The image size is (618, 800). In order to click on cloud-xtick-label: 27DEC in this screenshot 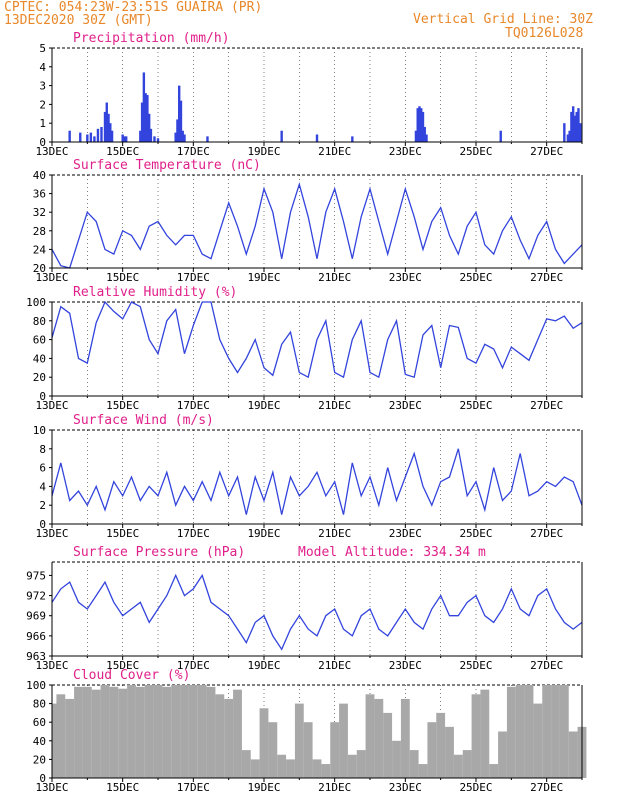, I will do `click(546, 787)`.